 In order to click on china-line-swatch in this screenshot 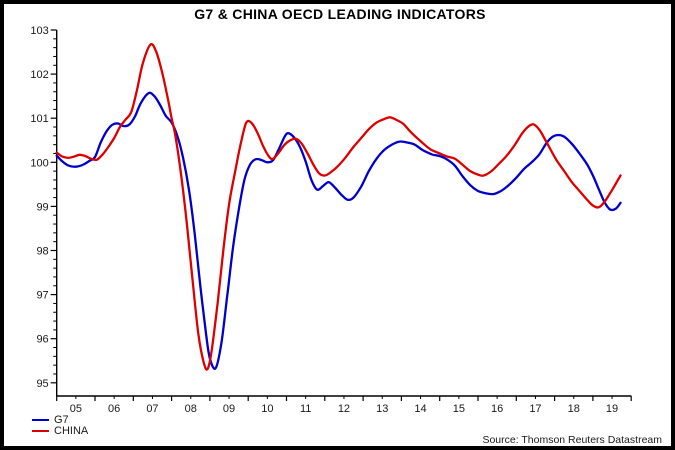, I will do `click(40, 430)`.